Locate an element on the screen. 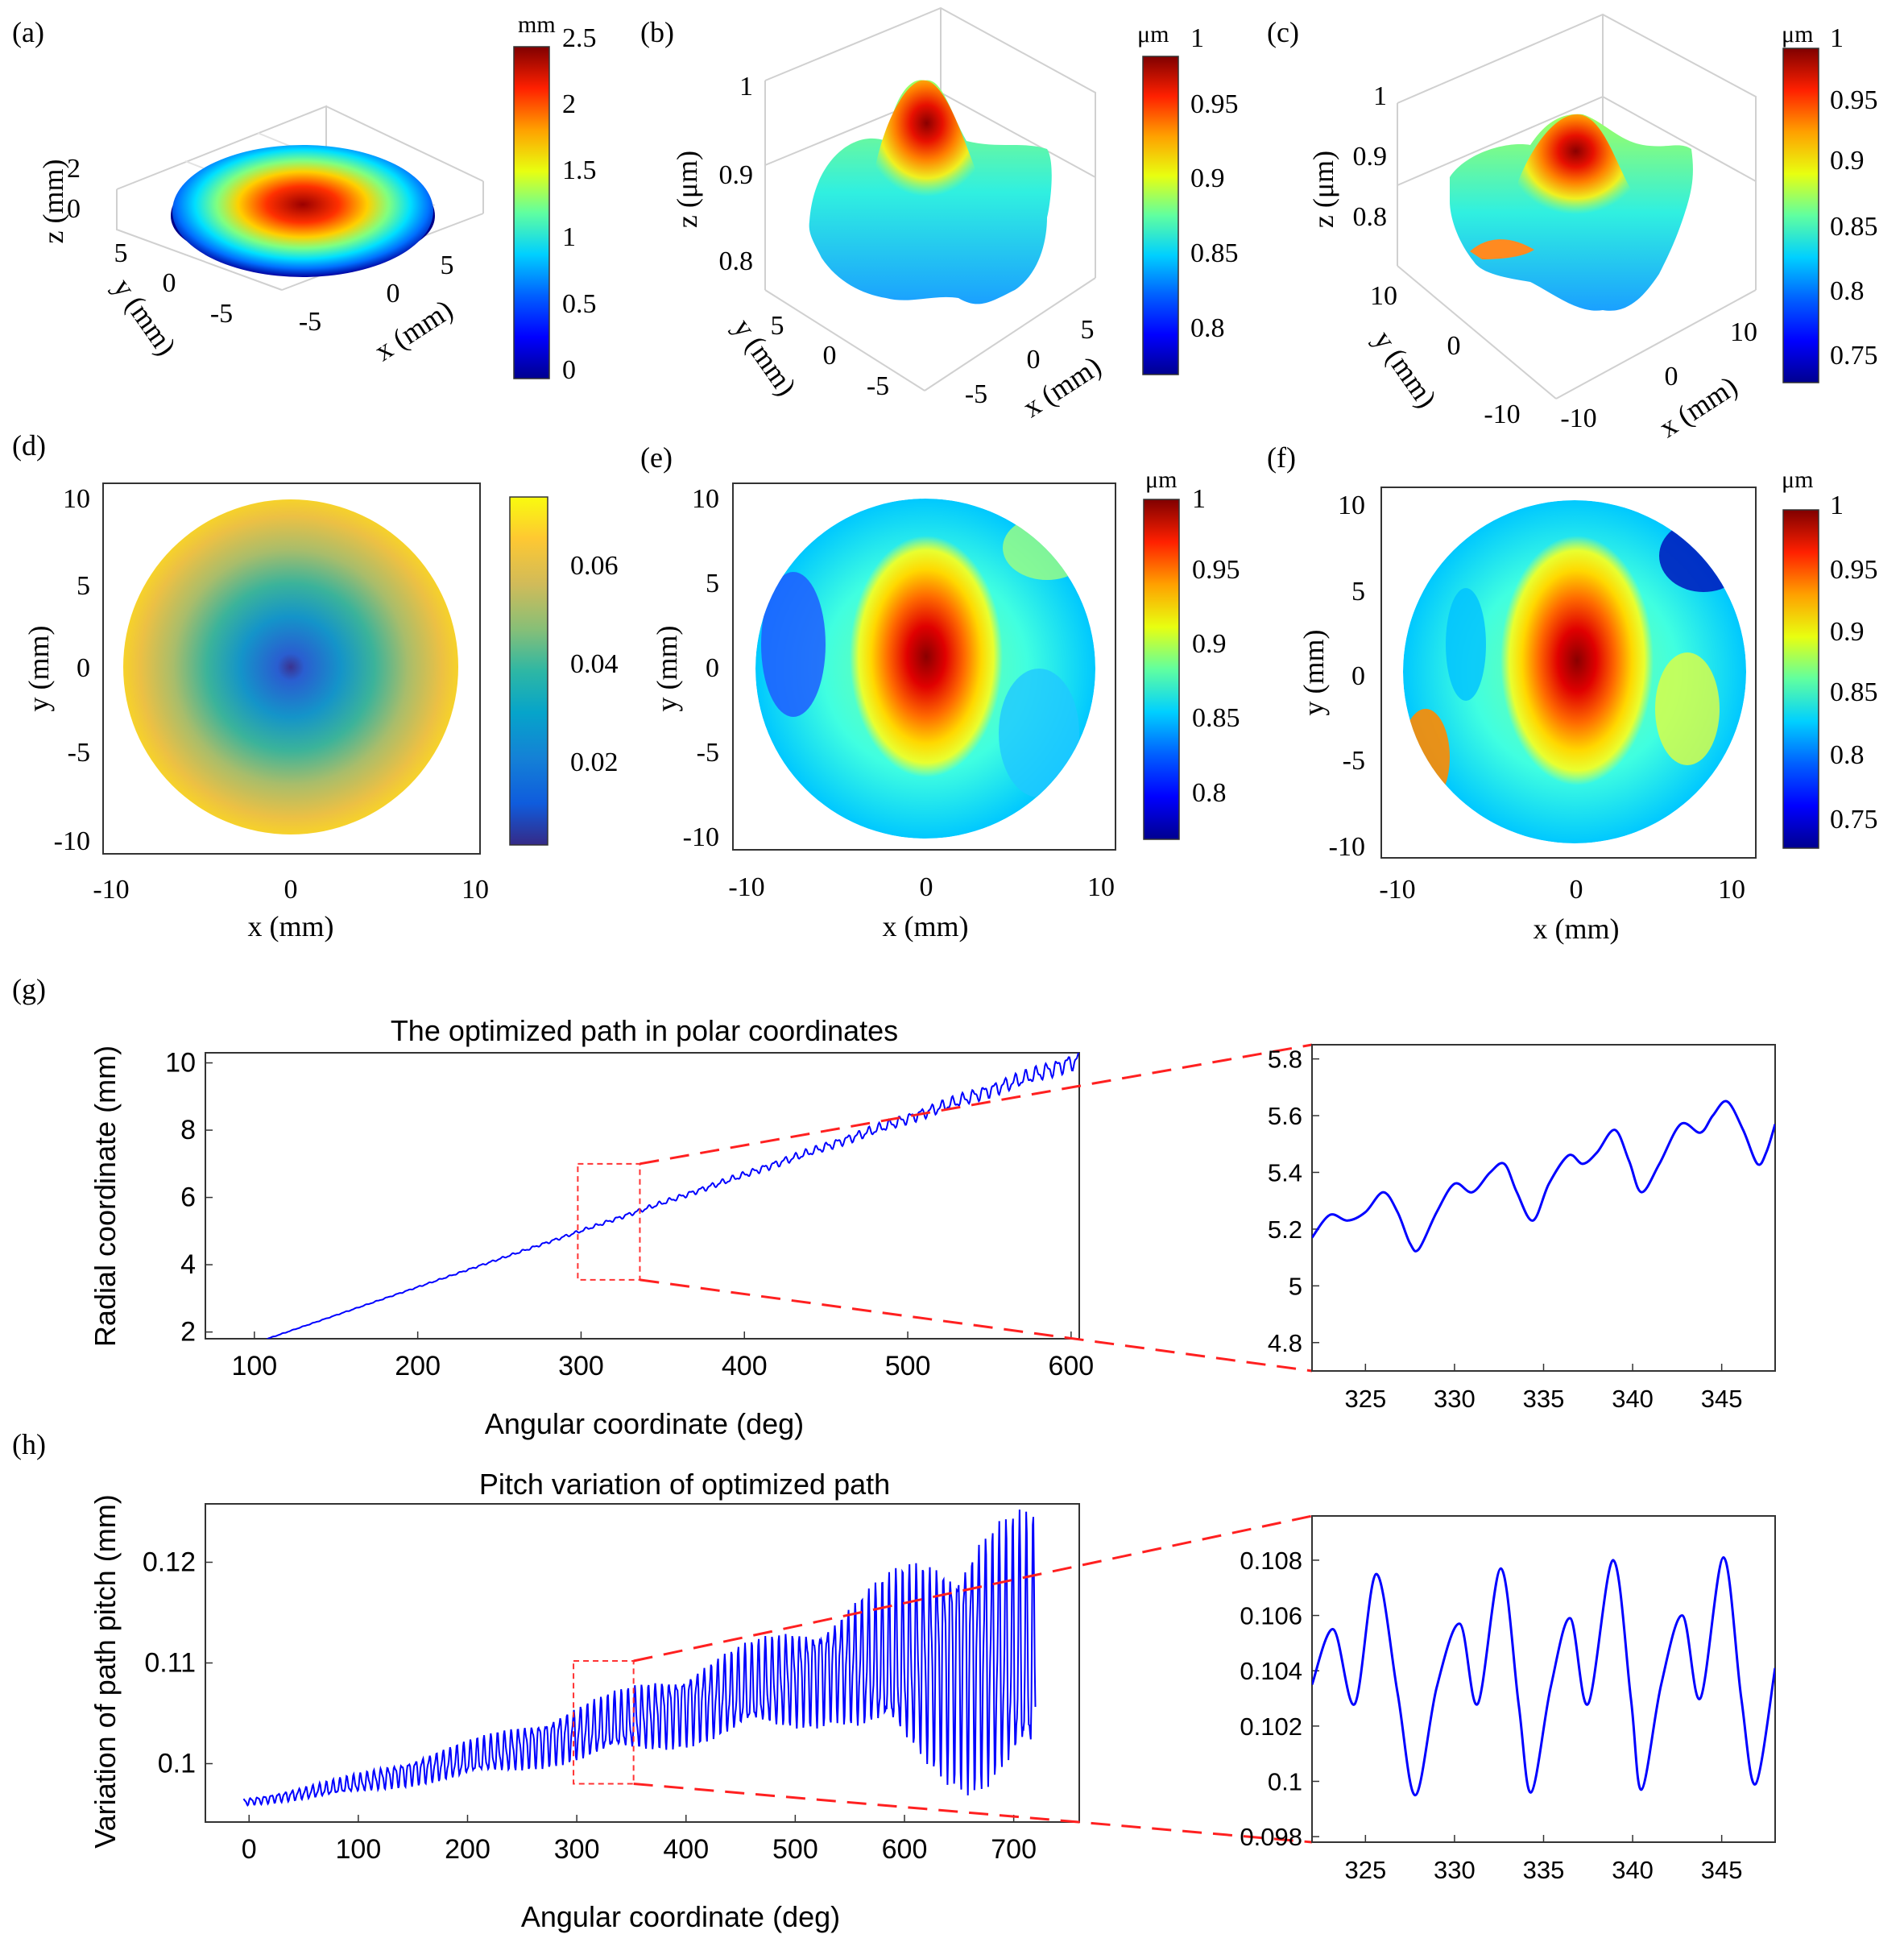 The image size is (1904, 1934). chart-g-zoom-ytick-label: 5.4 is located at coordinates (1285, 1172).